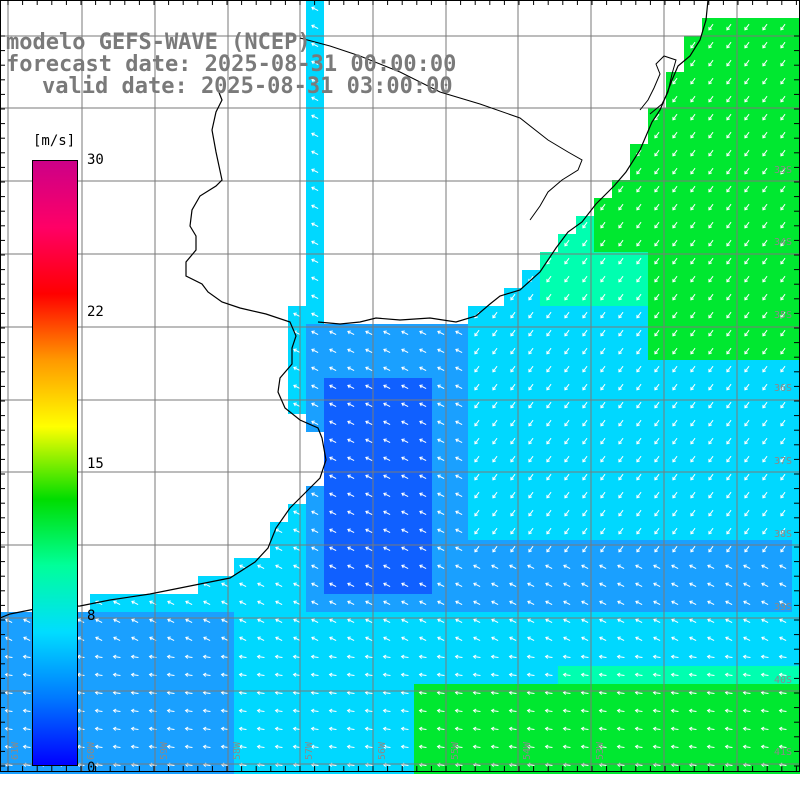 The image size is (800, 800). Describe the element at coordinates (783, 534) in the screenshot. I see `lat-label: 38S` at that location.